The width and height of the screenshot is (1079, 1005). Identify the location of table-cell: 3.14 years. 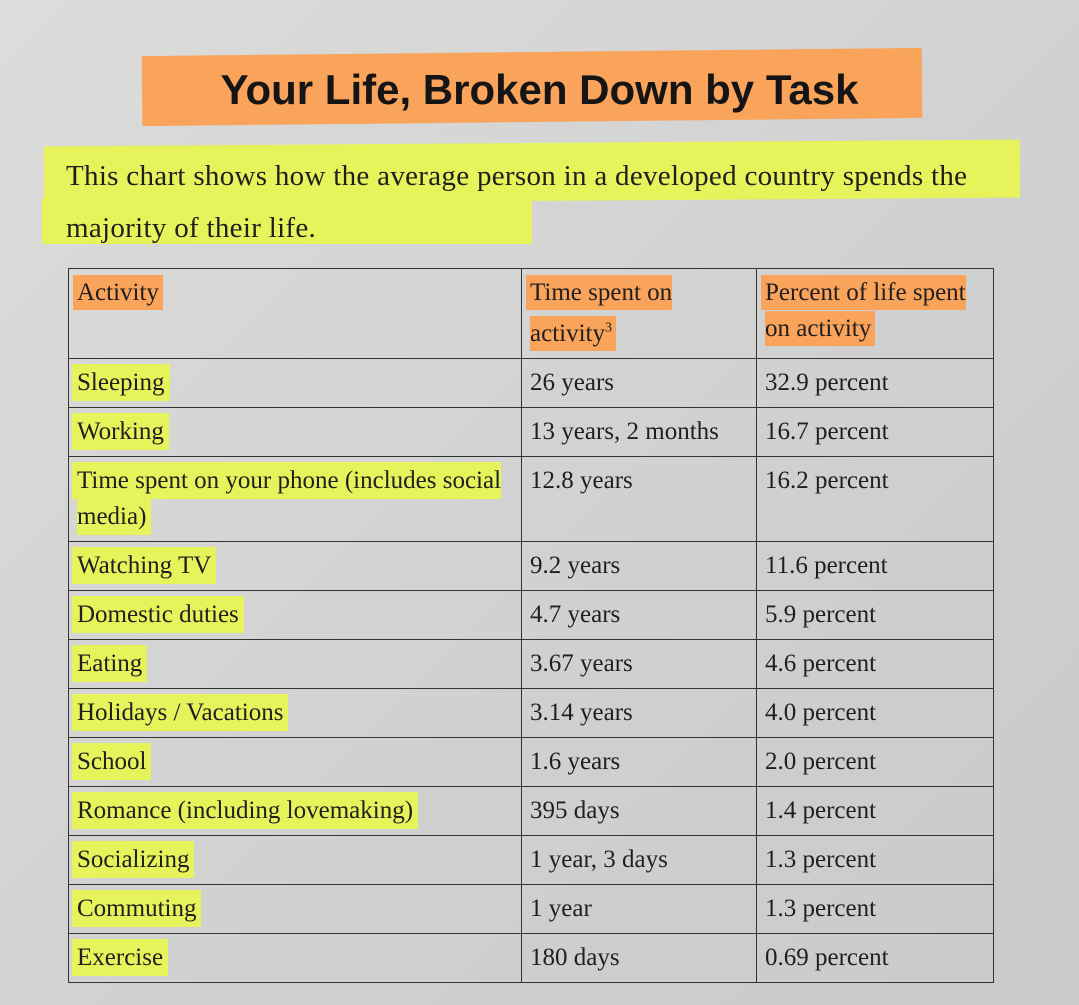
(639, 713).